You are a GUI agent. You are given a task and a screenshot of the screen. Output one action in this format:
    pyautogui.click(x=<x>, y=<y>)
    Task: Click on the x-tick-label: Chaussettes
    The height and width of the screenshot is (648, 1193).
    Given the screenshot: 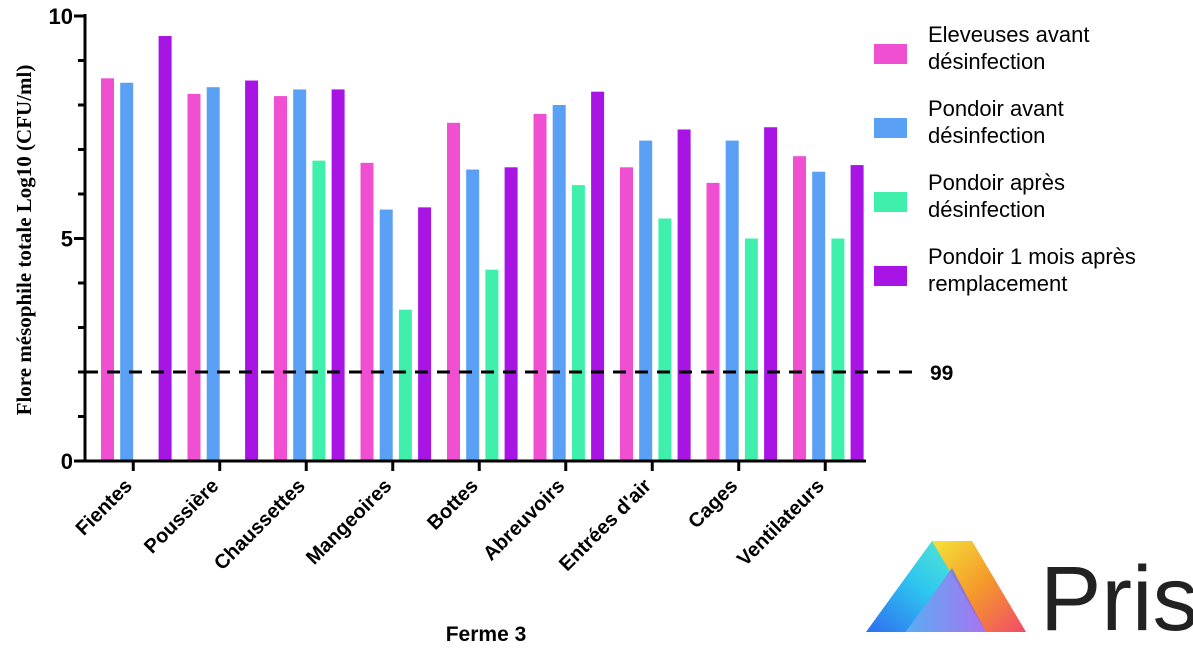 What is the action you would take?
    pyautogui.click(x=260, y=525)
    